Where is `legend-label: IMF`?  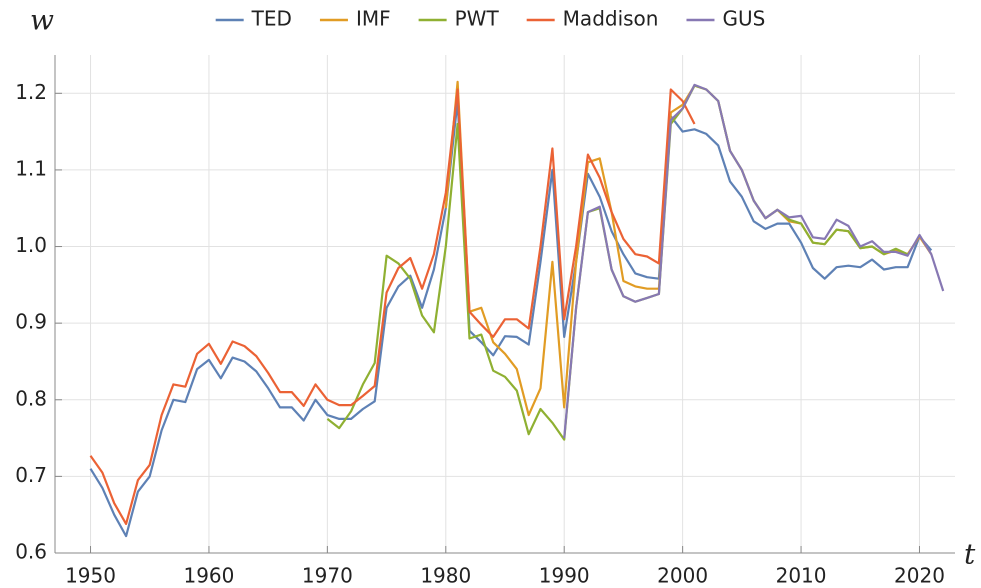
legend-label: IMF is located at coordinates (373, 19).